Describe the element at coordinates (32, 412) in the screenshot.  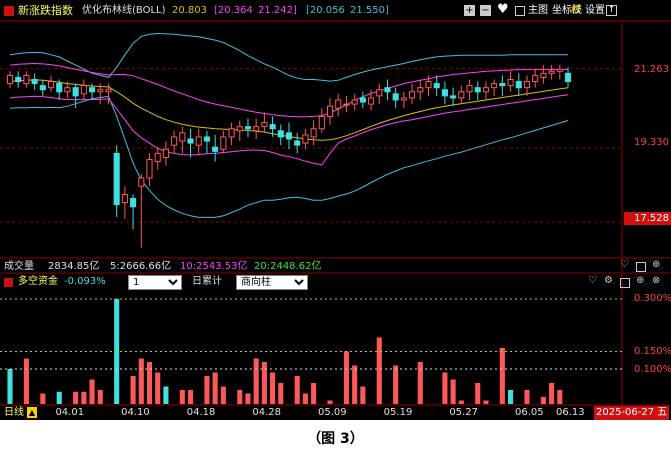
I see `warning-icon: ▲` at that location.